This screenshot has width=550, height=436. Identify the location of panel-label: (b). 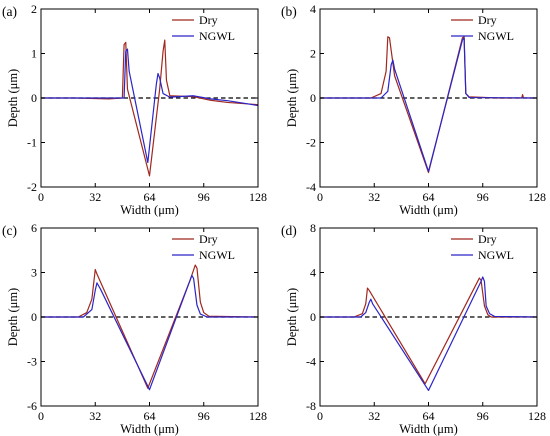
(289, 11).